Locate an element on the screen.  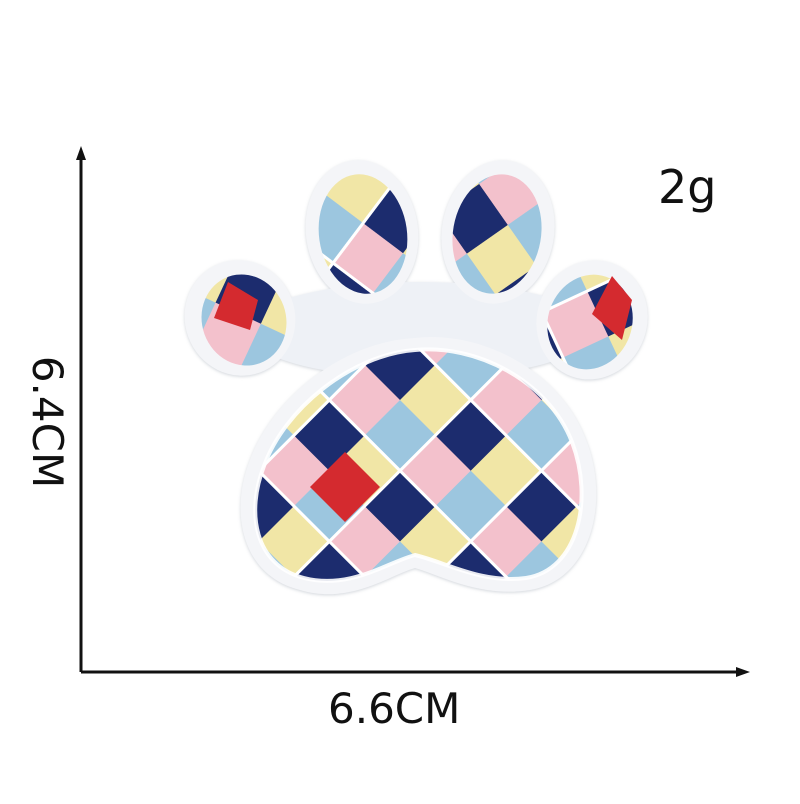
main-pad is located at coordinates (418, 465).